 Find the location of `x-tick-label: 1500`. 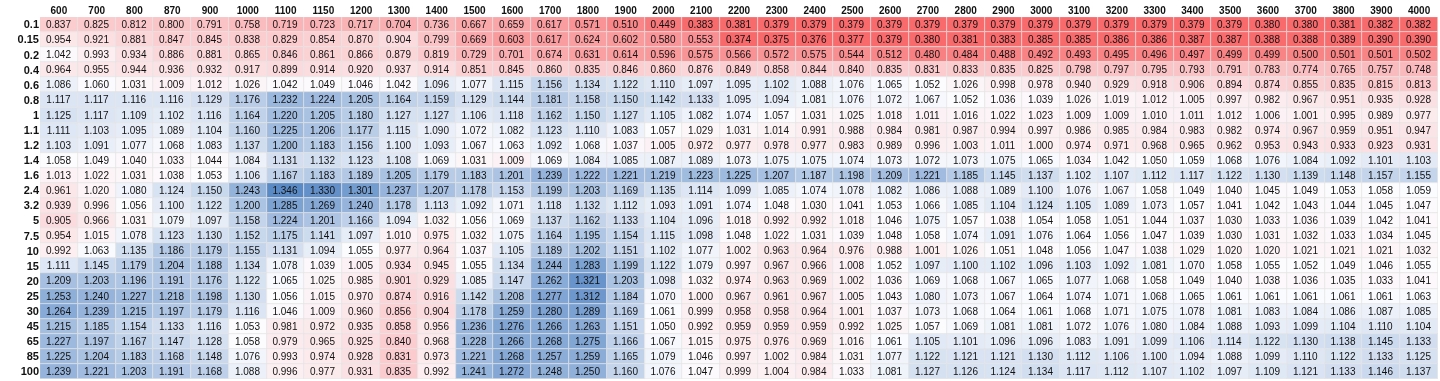

x-tick-label: 1500 is located at coordinates (475, 10).